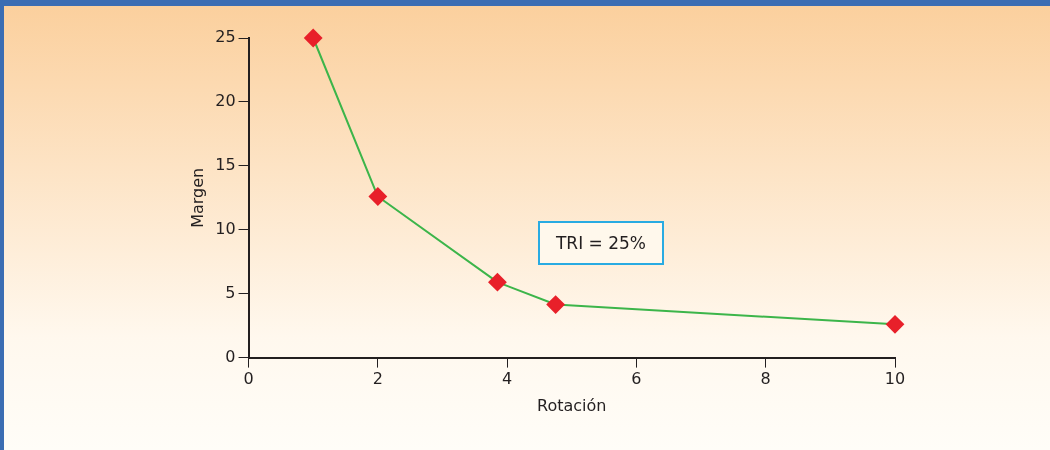  What do you see at coordinates (225, 37) in the screenshot?
I see `y-tick-label: 25` at bounding box center [225, 37].